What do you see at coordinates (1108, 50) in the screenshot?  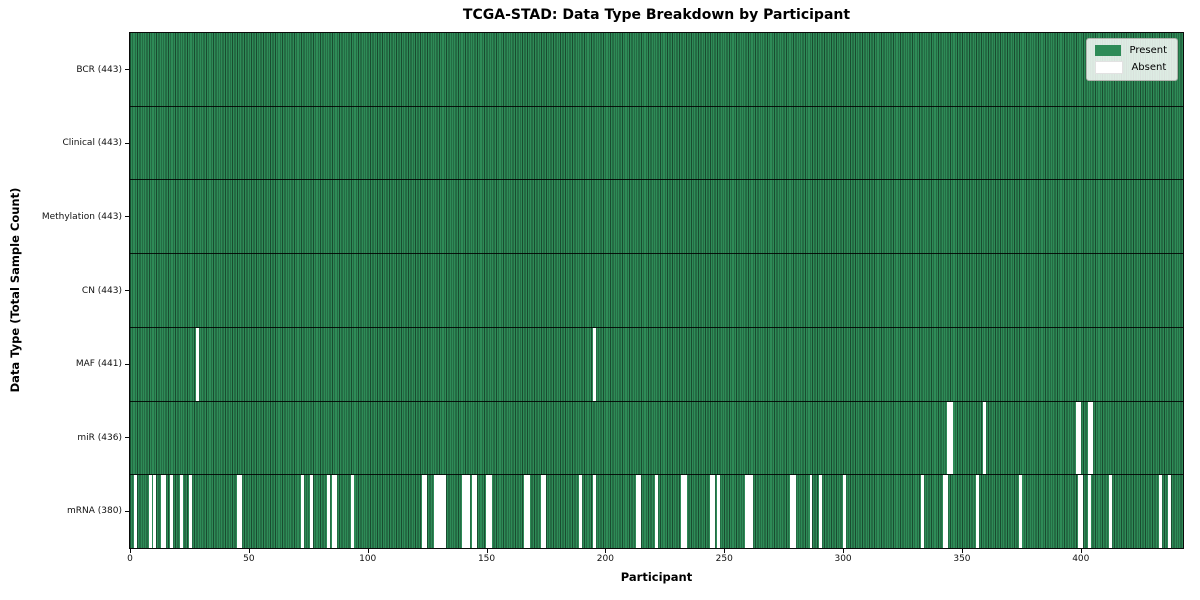 I see `present-swatch-icon` at bounding box center [1108, 50].